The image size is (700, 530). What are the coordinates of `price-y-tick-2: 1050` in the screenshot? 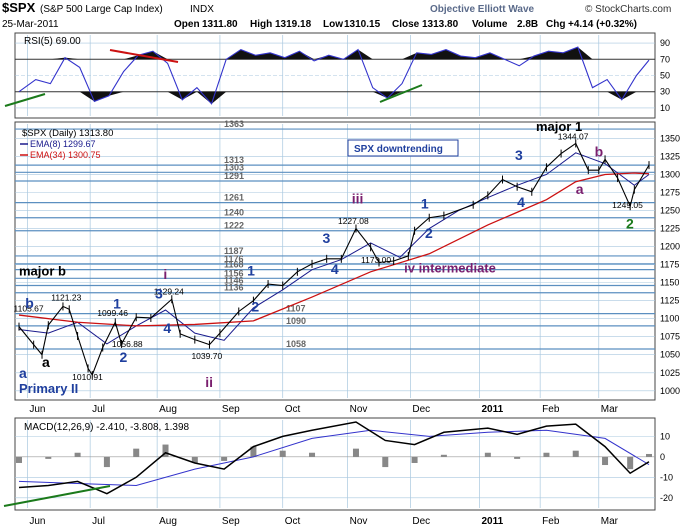 It's located at (670, 355).